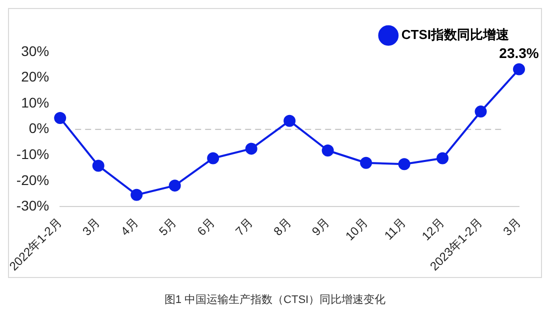 Image resolution: width=550 pixels, height=328 pixels. What do you see at coordinates (395, 229) in the screenshot?
I see `x-tick-label: 11月` at bounding box center [395, 229].